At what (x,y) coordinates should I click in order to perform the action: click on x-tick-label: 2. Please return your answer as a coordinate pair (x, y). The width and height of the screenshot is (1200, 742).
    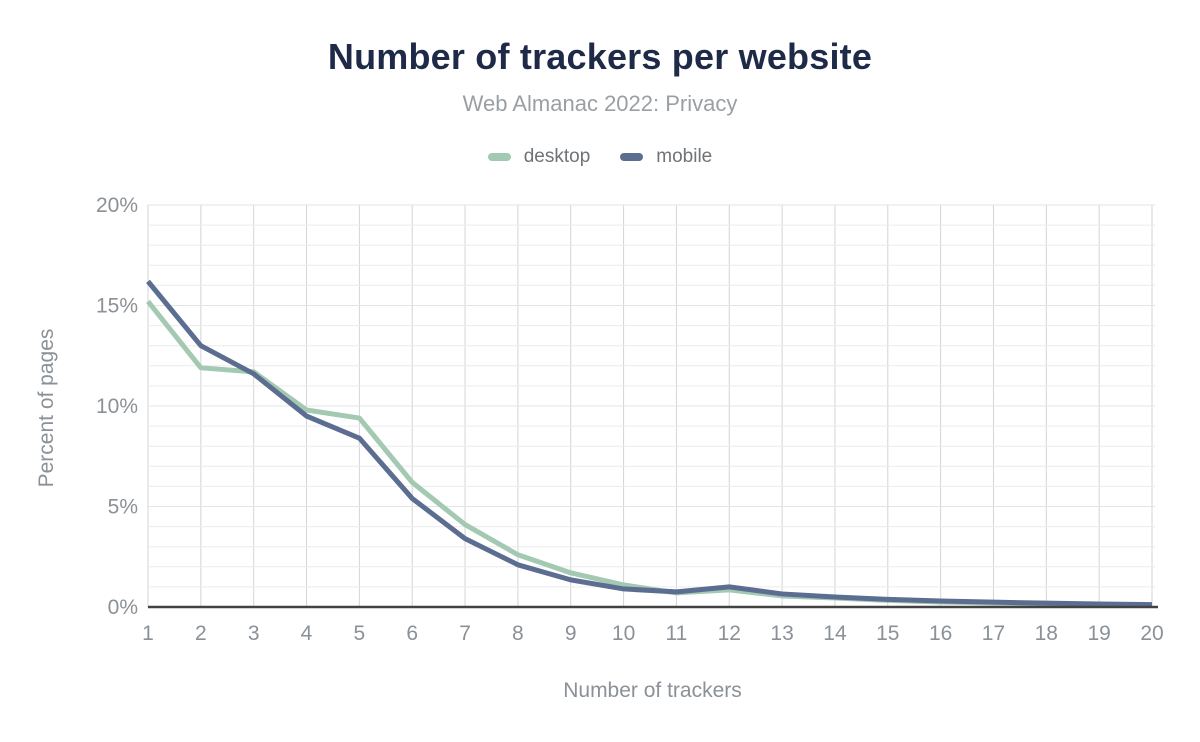
    Looking at the image, I should click on (201, 633).